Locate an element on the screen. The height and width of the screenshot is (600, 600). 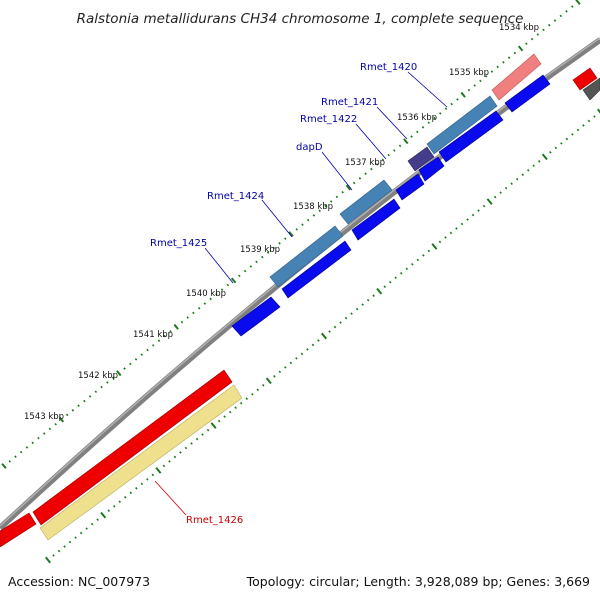
gene-label-rmet-1420: Rmet_1420 is located at coordinates (388, 67).